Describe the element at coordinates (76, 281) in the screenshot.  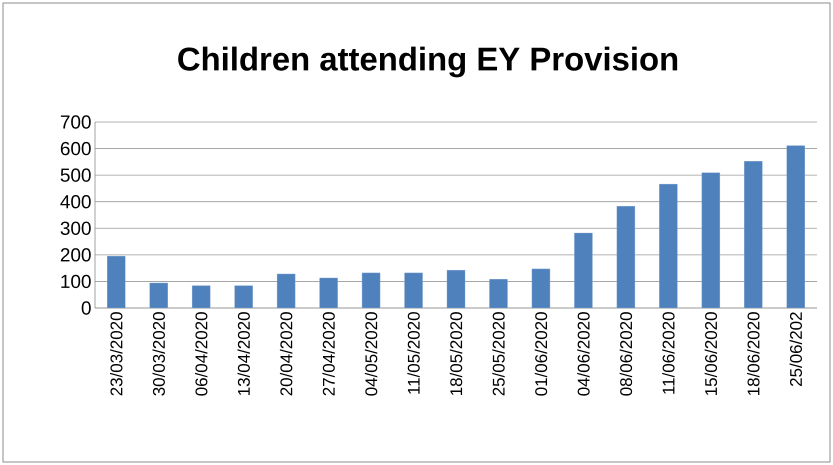
I see `y-tick-label: 100` at that location.